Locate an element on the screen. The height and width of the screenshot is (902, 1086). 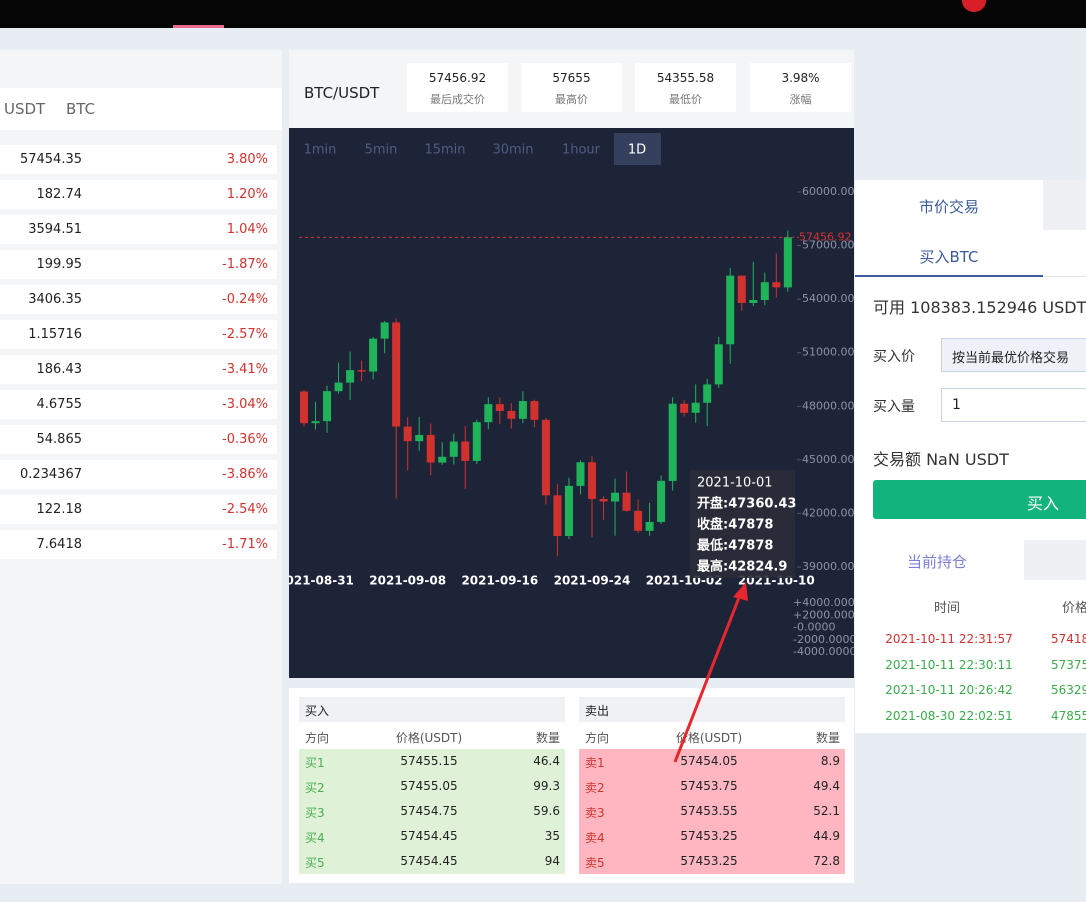
total: 交易额 NaN USDT is located at coordinates (941, 459).